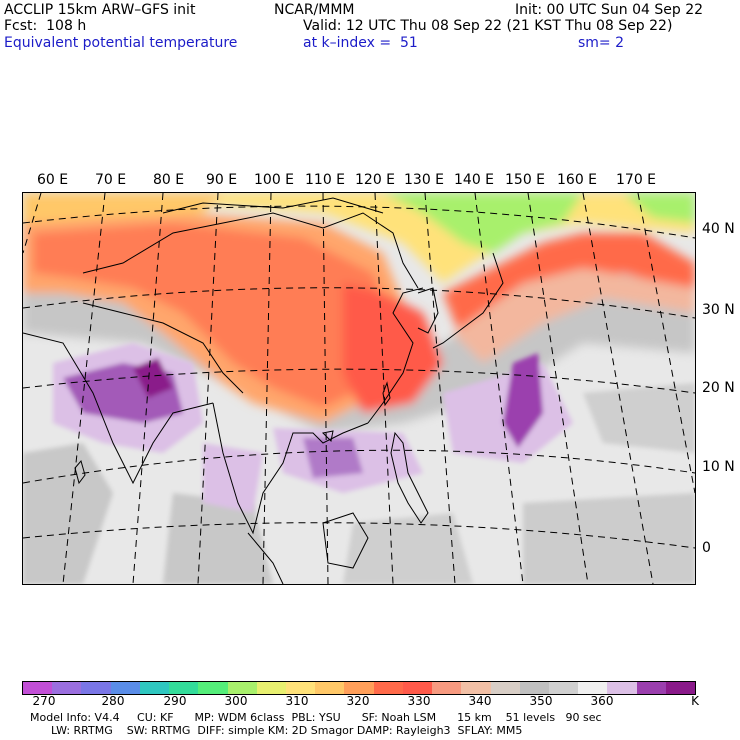 The height and width of the screenshot is (740, 740). What do you see at coordinates (695, 701) in the screenshot?
I see `colorbar-unit: K` at bounding box center [695, 701].